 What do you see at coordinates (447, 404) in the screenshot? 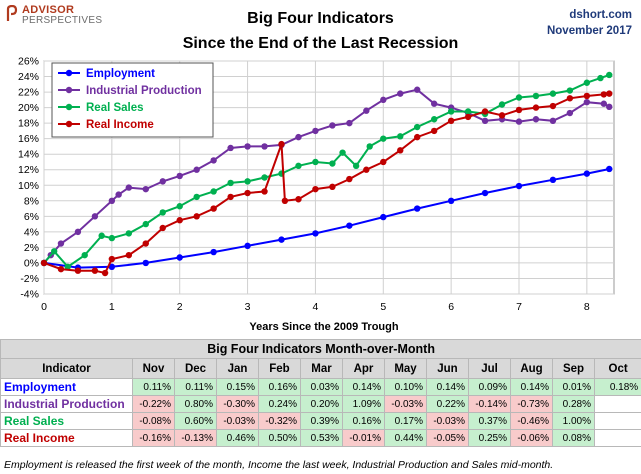
I see `table-cell: 0.22%` at bounding box center [447, 404].